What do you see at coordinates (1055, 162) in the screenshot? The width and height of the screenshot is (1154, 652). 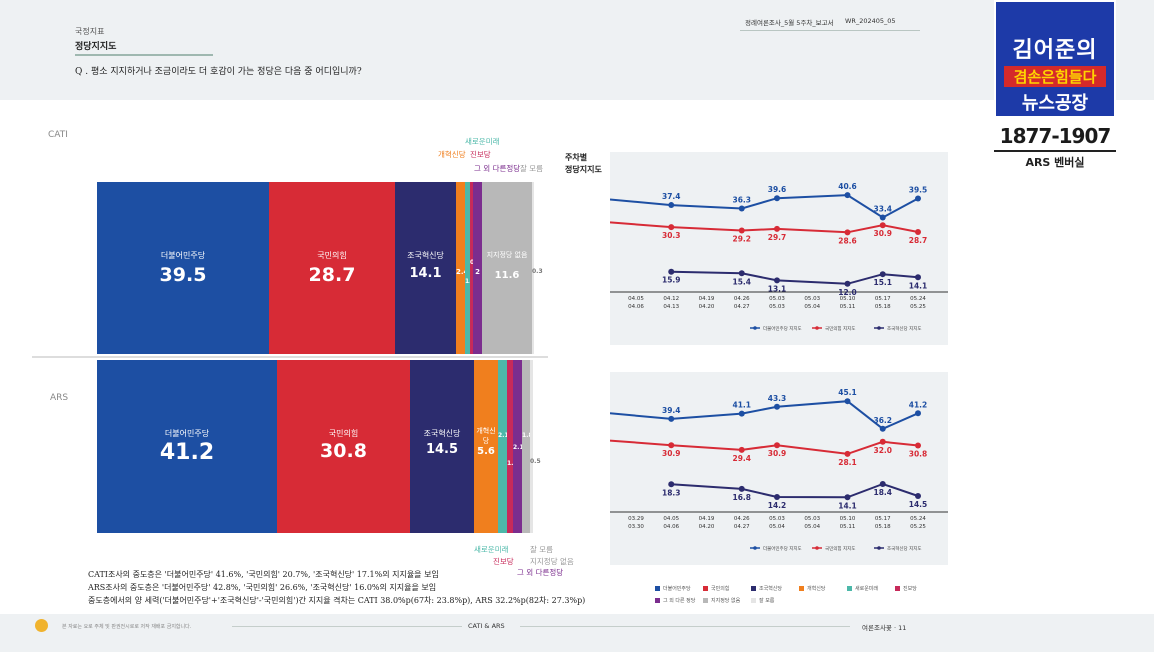 I see `ars-caption: ARS 벤버실` at bounding box center [1055, 162].